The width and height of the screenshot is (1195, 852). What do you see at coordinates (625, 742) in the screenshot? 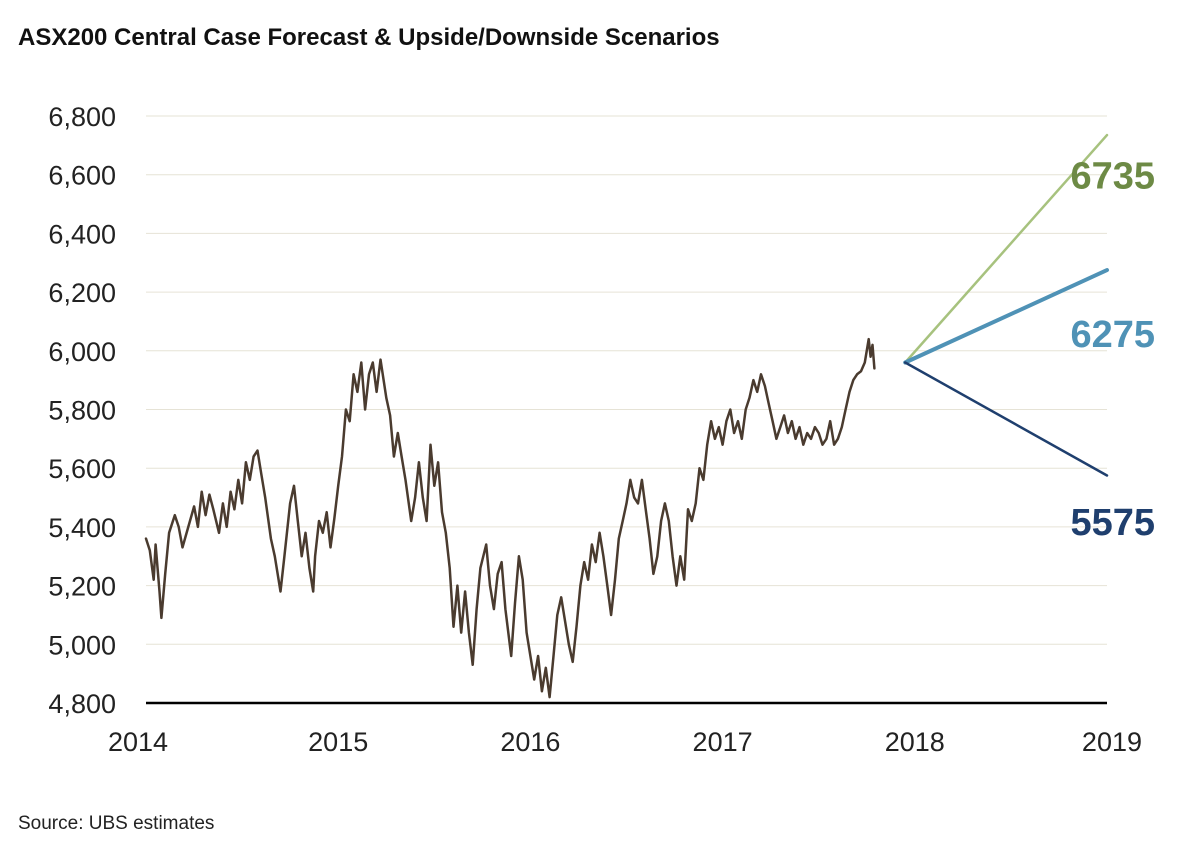
I see `x-axis-ticks: 2014 2015 2016 2017 2018 2019` at bounding box center [625, 742].